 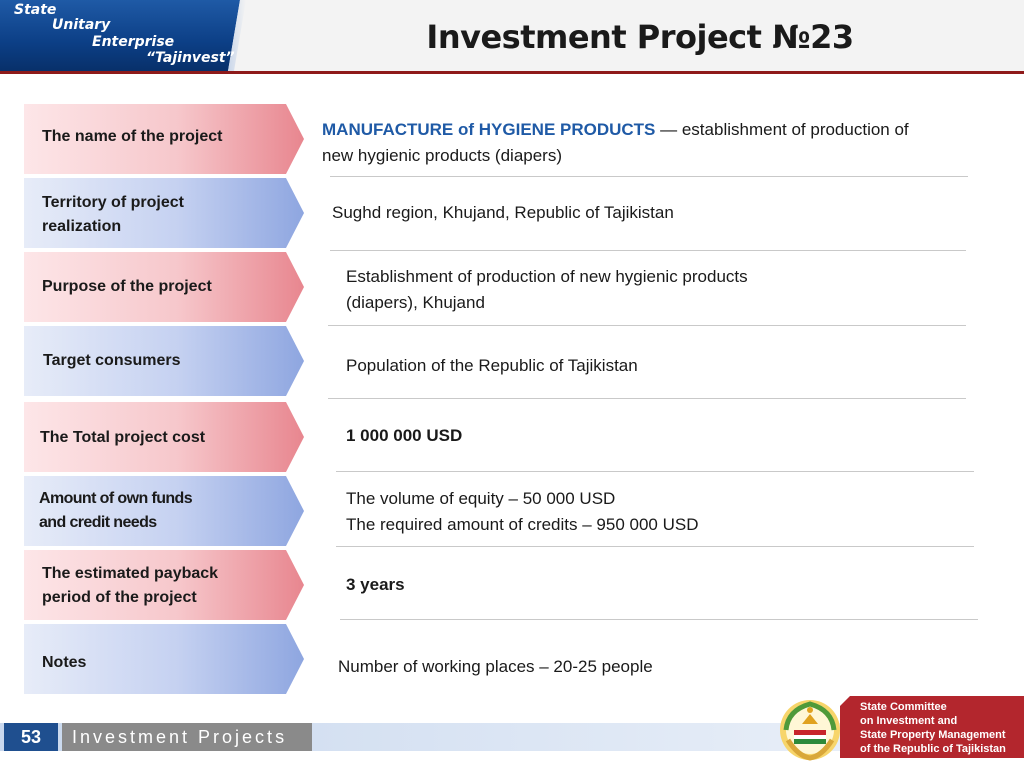 I want to click on tab-label: Target consumers, so click(x=112, y=360).